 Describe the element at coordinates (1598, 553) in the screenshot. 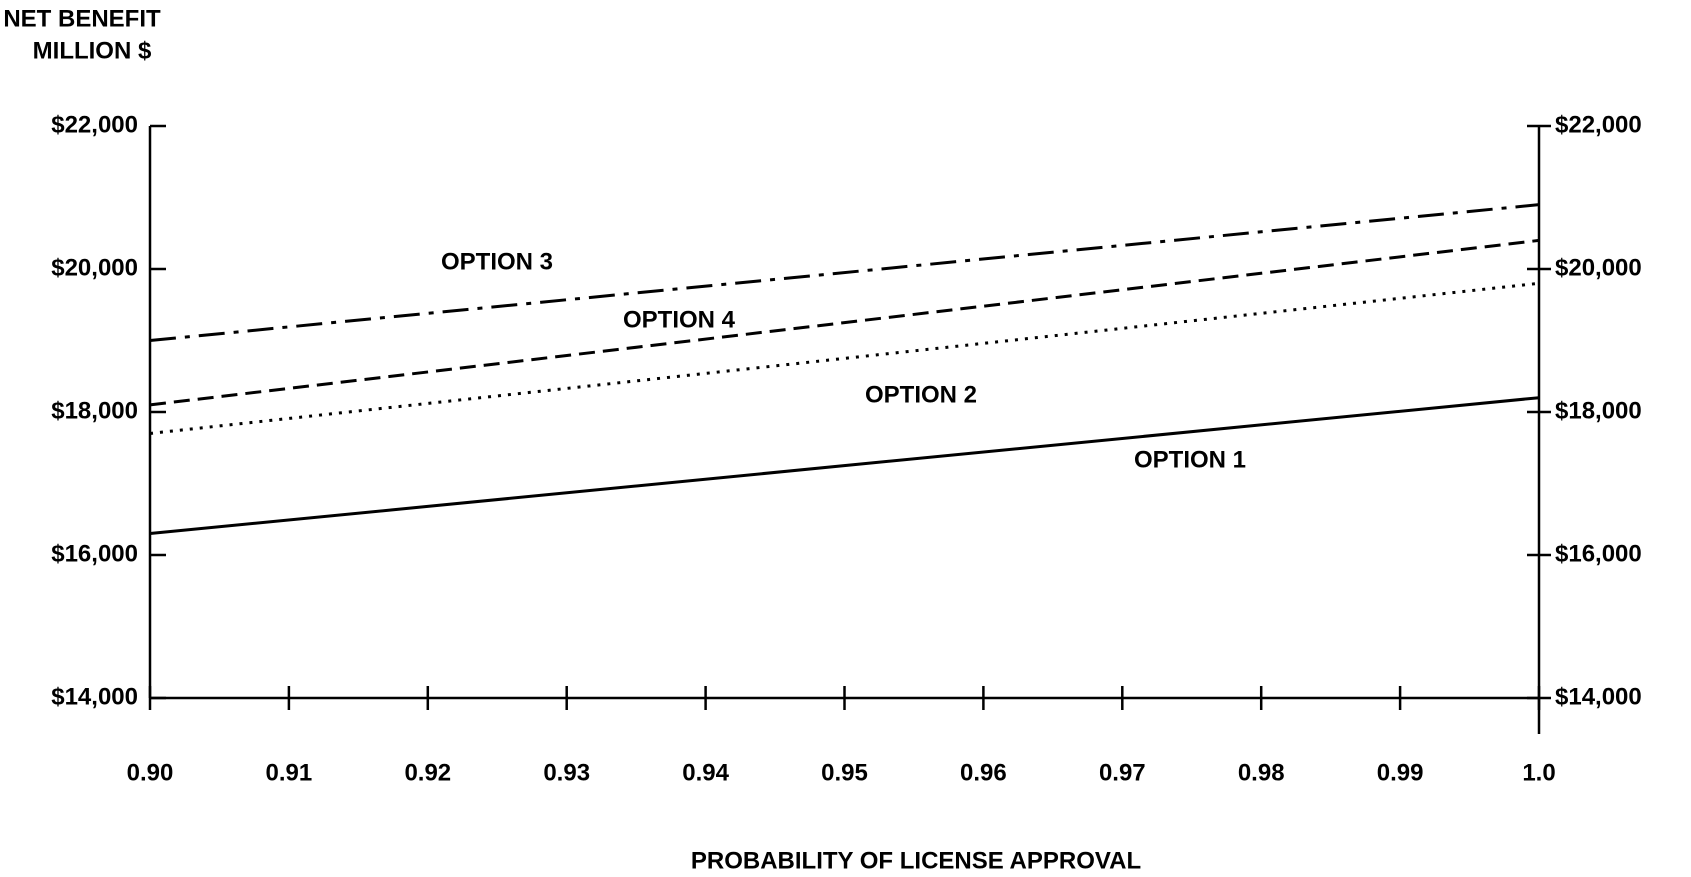

I see `y2-tick-label: $16,000` at that location.